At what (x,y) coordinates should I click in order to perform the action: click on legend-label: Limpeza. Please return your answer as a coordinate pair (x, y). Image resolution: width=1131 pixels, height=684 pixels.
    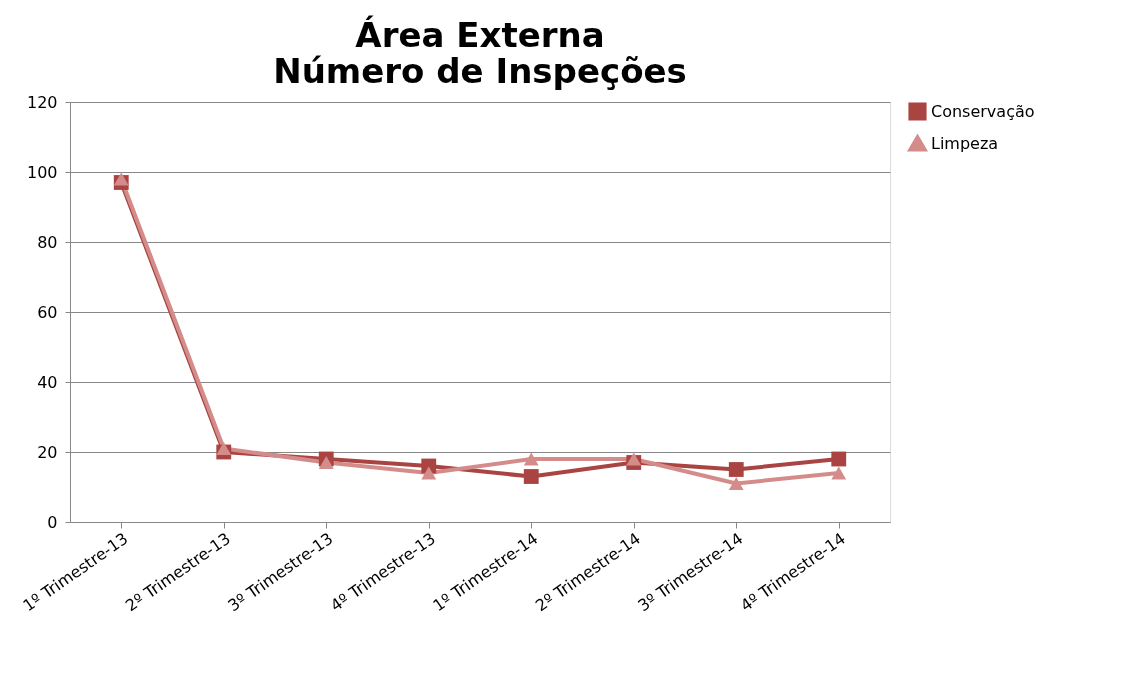
    Looking at the image, I should click on (965, 143).